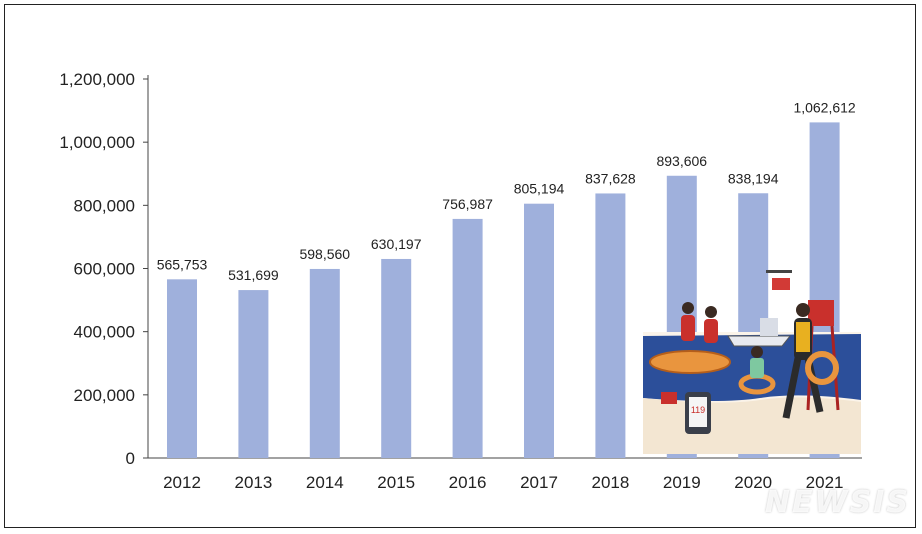 The height and width of the screenshot is (534, 922). What do you see at coordinates (104, 332) in the screenshot?
I see `y-tick-label: 400,000` at bounding box center [104, 332].